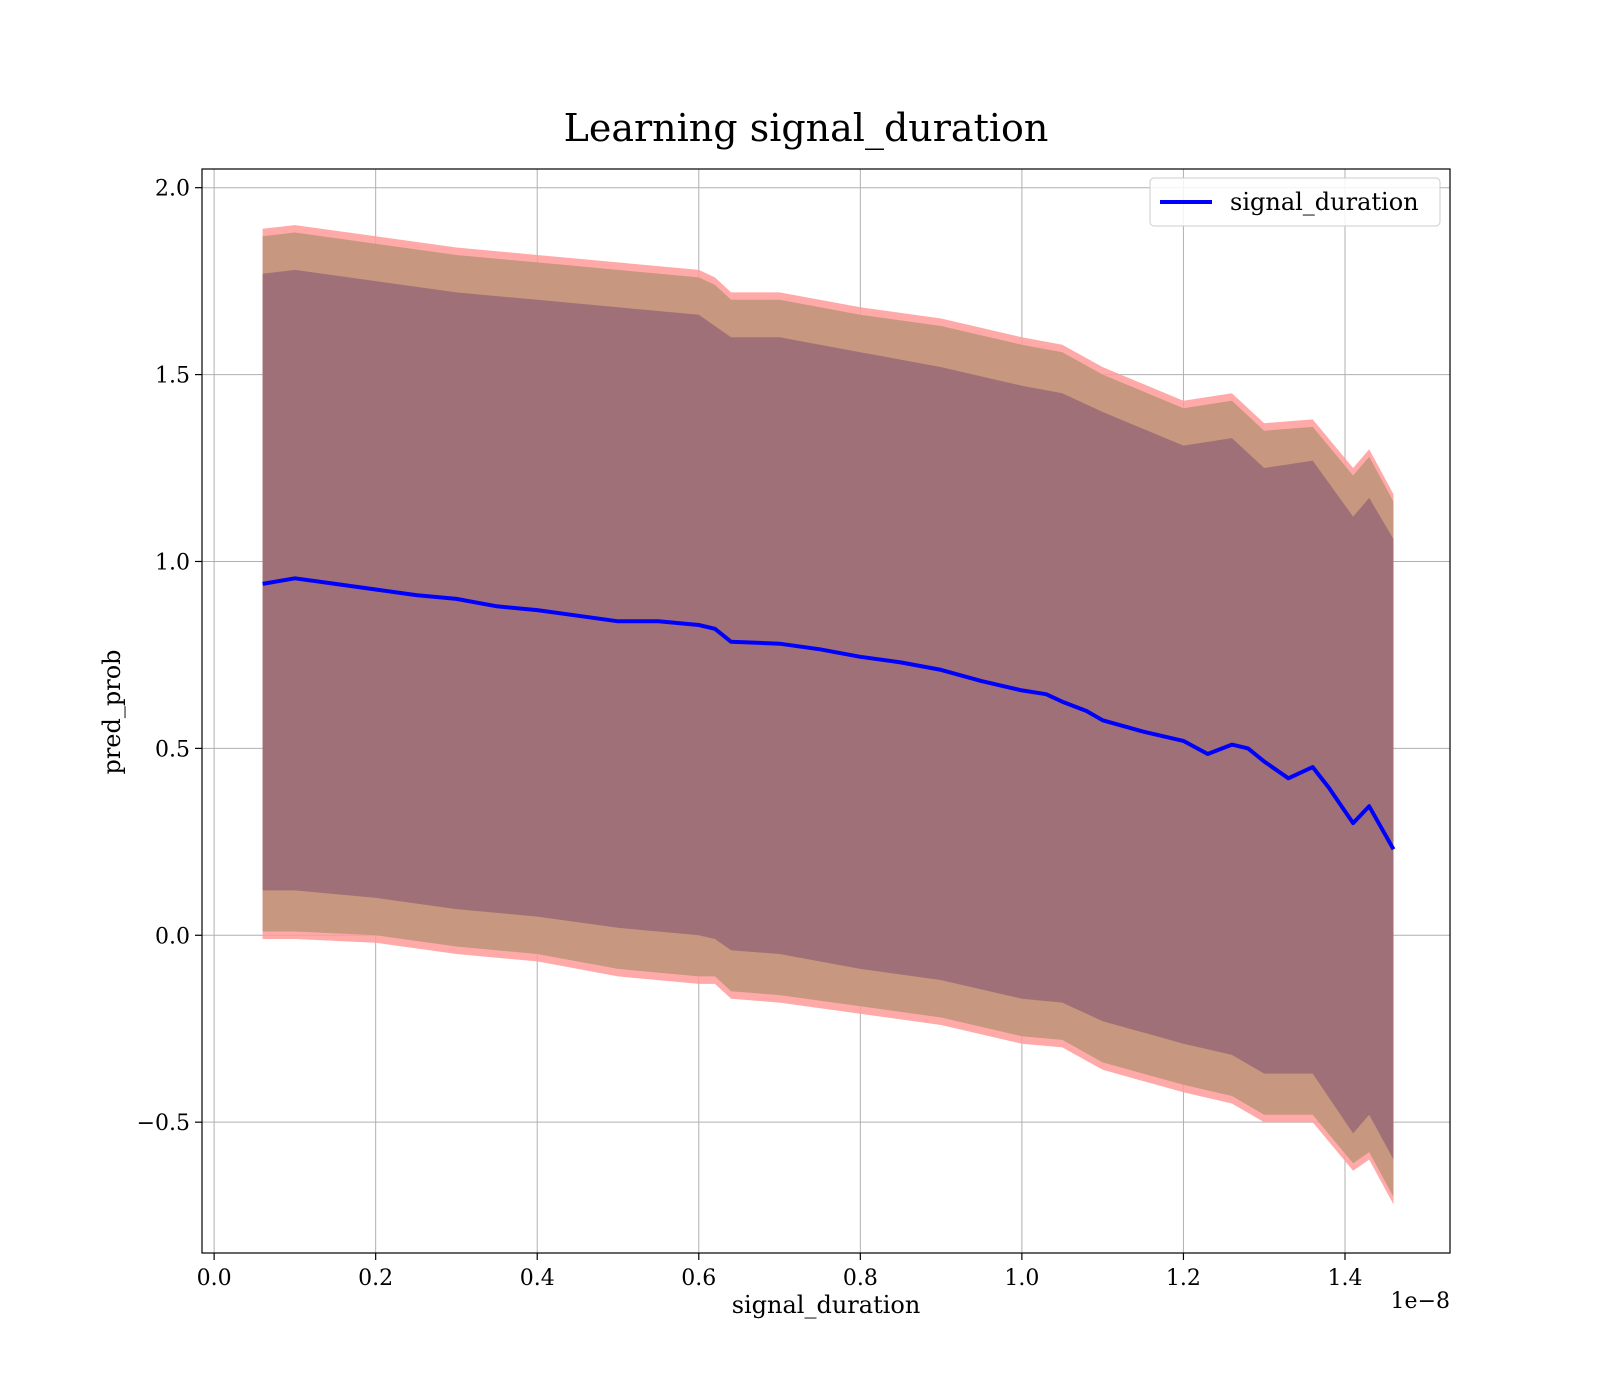  Describe the element at coordinates (172, 749) in the screenshot. I see `y-tick-label: 0.5` at that location.